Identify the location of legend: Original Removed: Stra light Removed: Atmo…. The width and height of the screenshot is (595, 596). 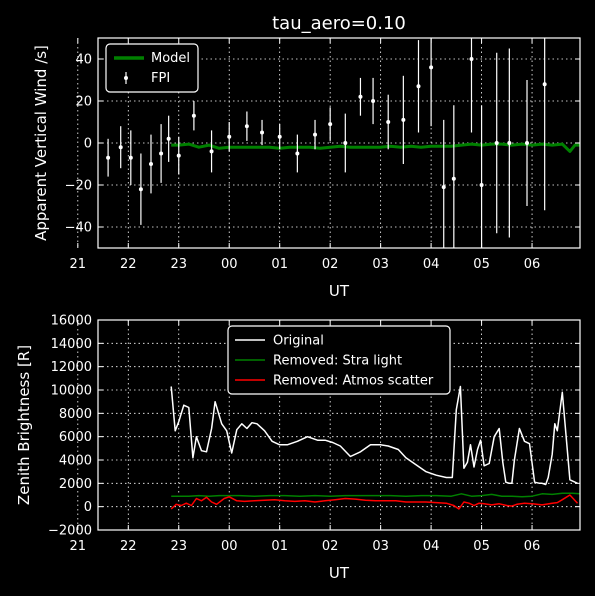
(339, 360).